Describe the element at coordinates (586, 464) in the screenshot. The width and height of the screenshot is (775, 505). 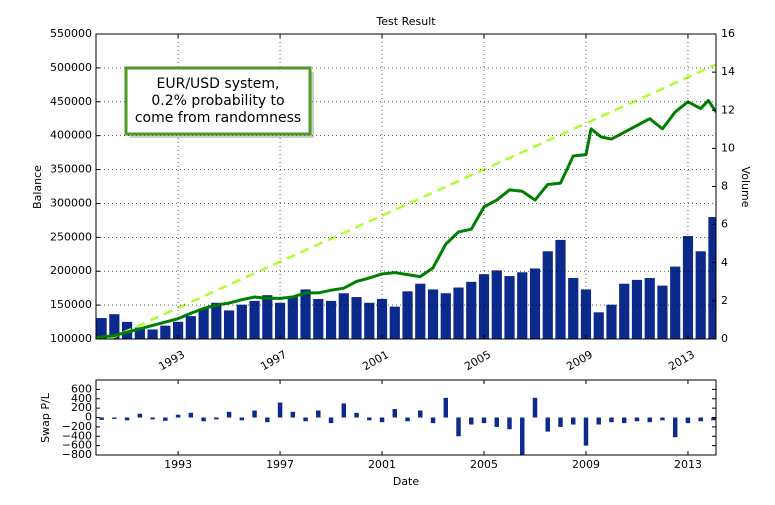
I see `x-tick-label: 2009` at that location.